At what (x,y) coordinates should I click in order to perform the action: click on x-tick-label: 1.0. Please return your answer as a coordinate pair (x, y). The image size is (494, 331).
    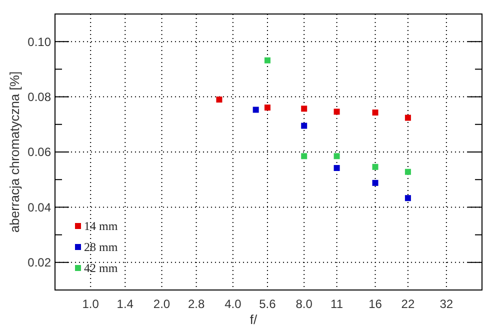
    Looking at the image, I should click on (91, 304).